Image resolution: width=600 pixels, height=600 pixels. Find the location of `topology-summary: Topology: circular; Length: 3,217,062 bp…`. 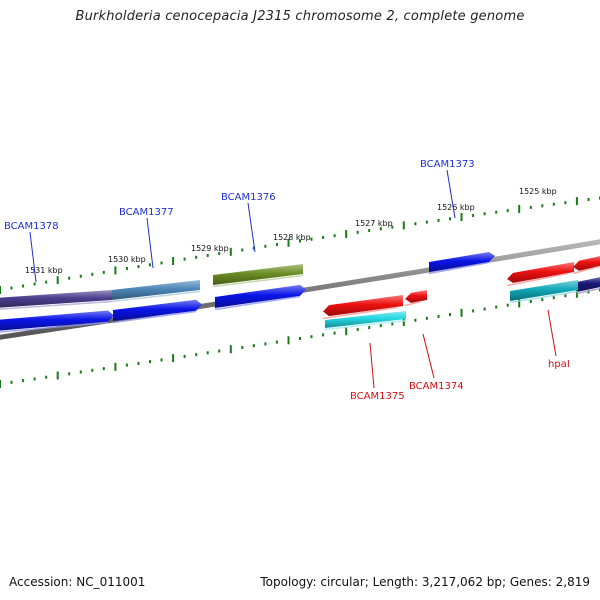

topology-summary: Topology: circular; Length: 3,217,062 bp… is located at coordinates (425, 582).